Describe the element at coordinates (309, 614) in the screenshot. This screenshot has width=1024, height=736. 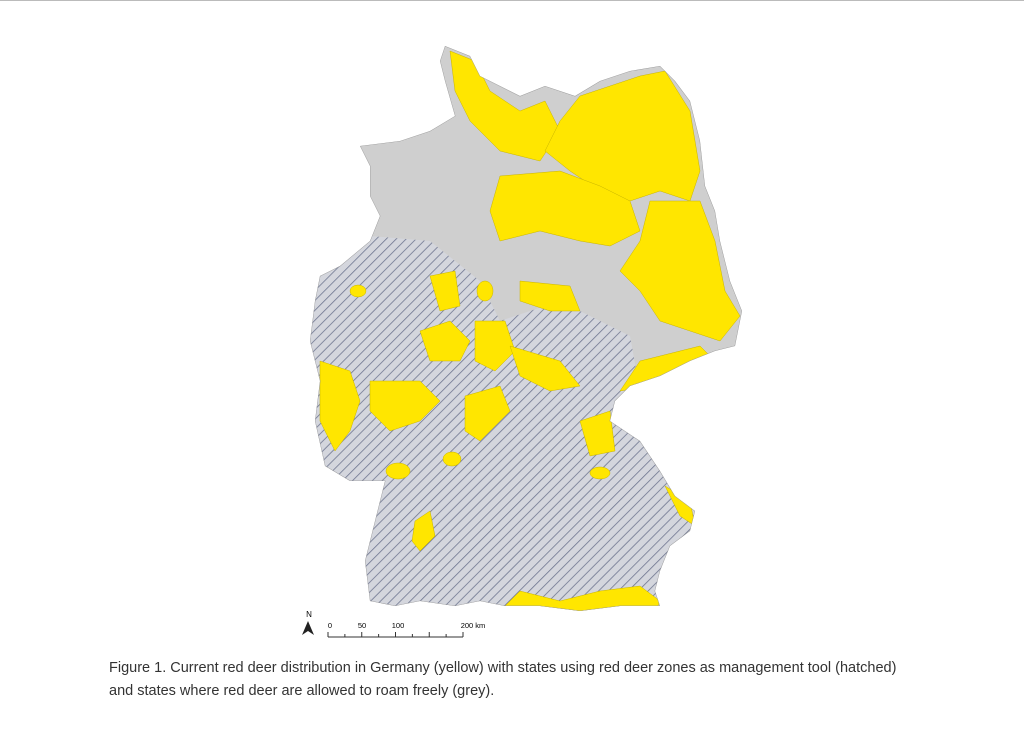
I see `north-label: N` at that location.